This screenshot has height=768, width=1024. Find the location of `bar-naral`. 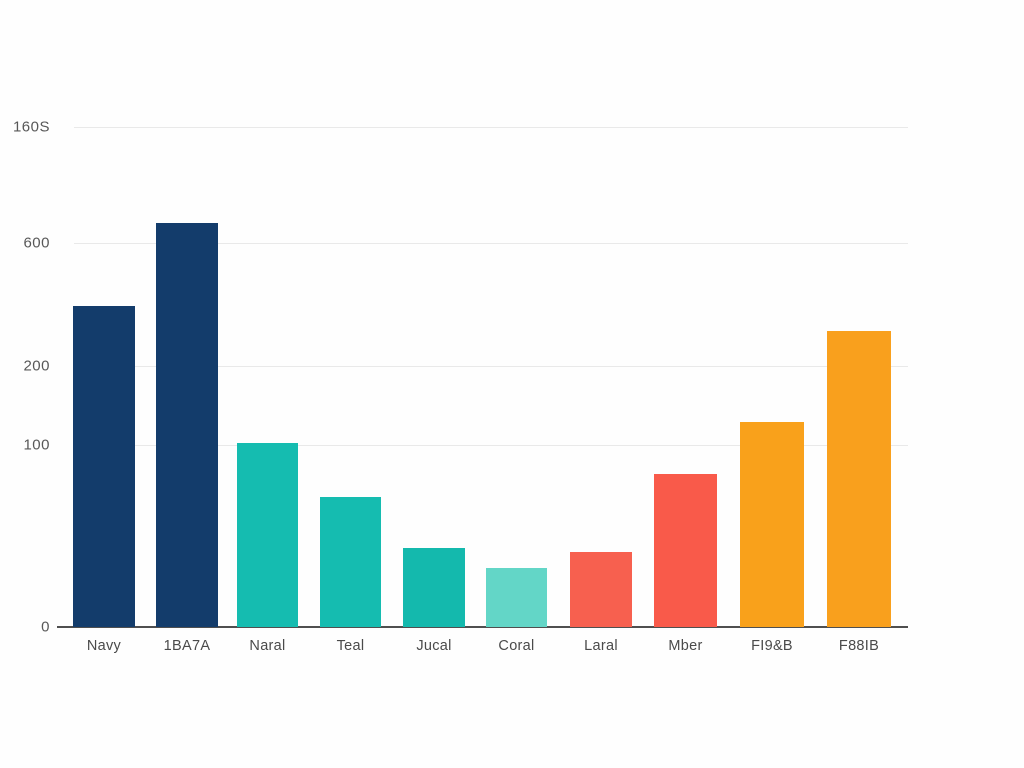

bar-naral is located at coordinates (267, 535).